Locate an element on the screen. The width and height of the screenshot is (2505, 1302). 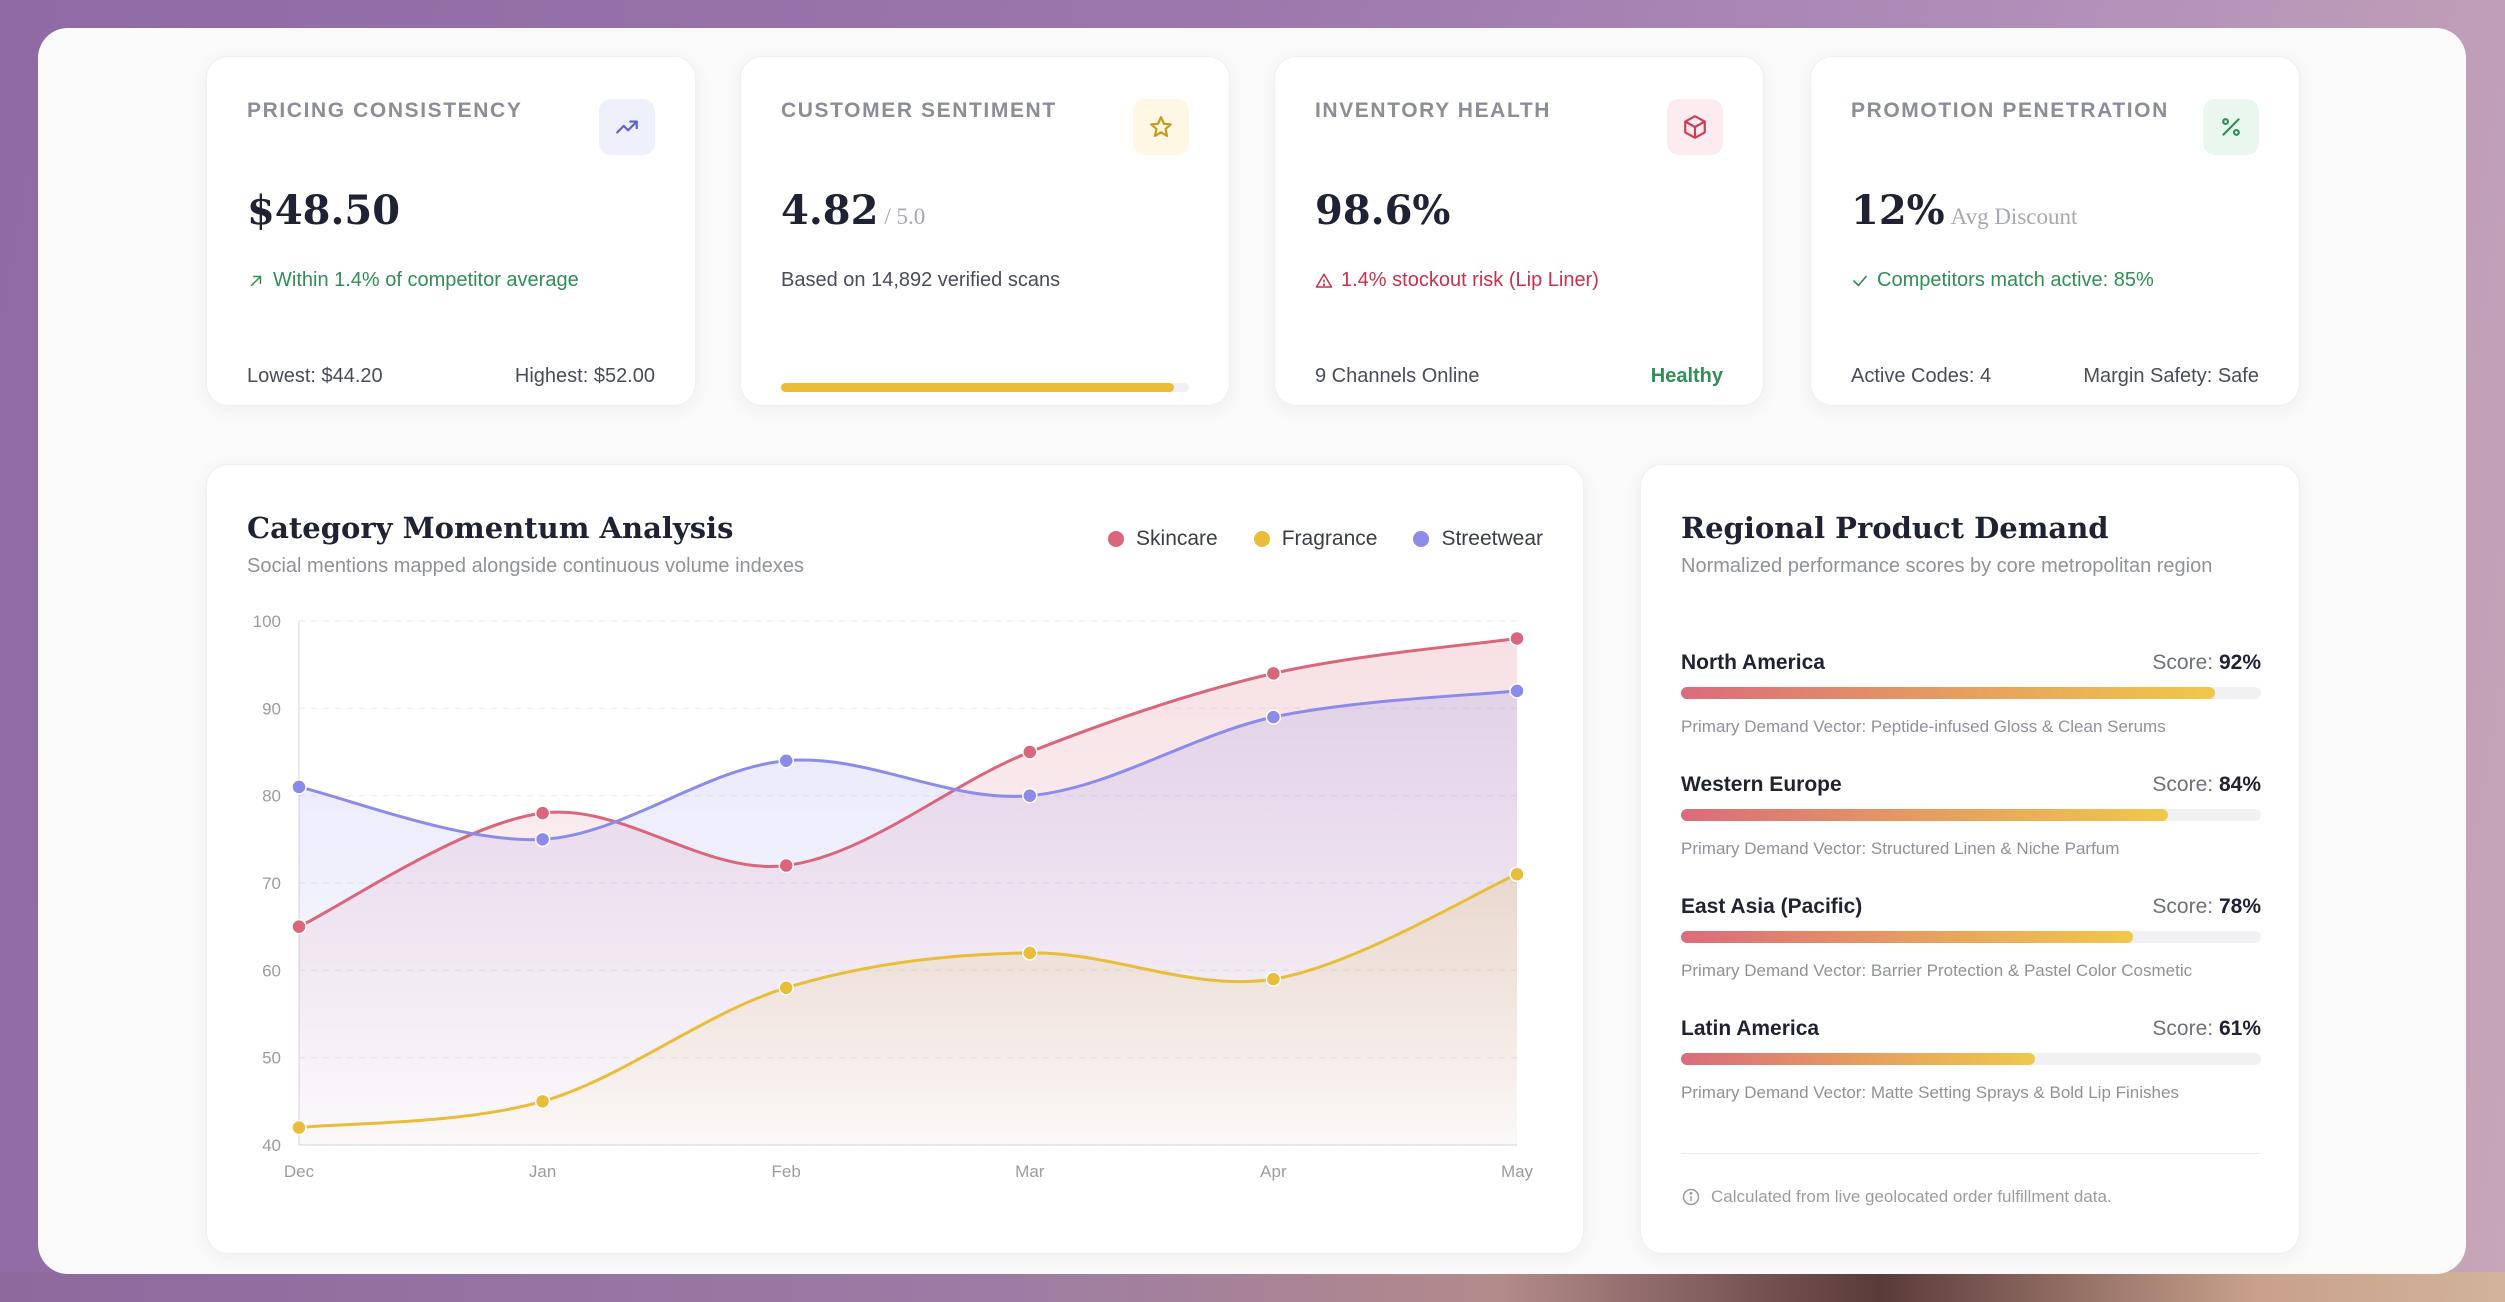
x-tick-label: Jan is located at coordinates (542, 1171).